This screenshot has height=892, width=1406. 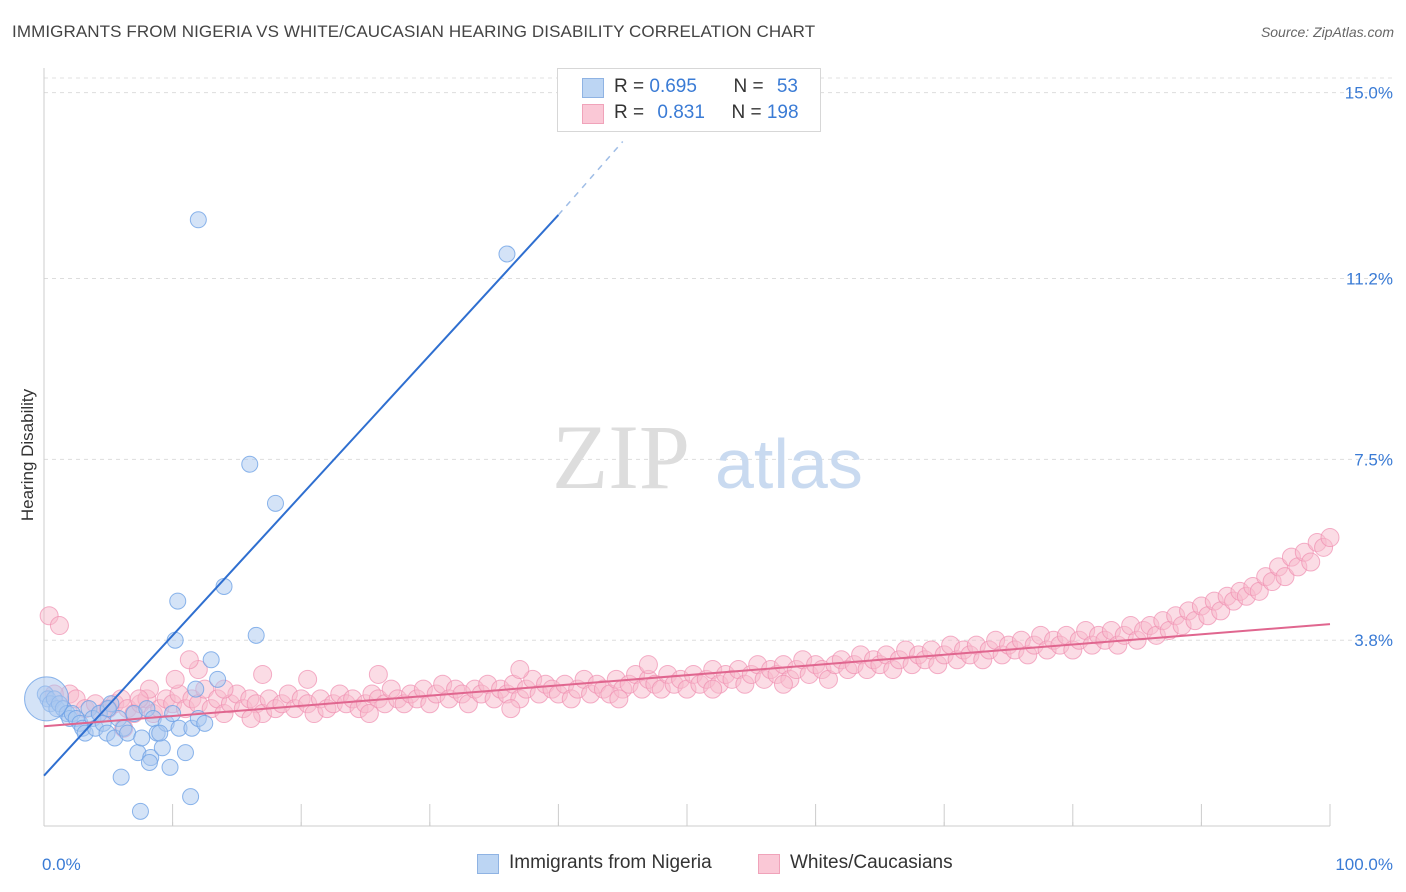 What do you see at coordinates (789, 464) in the screenshot?
I see `watermark-atlas: atlas` at bounding box center [789, 464].